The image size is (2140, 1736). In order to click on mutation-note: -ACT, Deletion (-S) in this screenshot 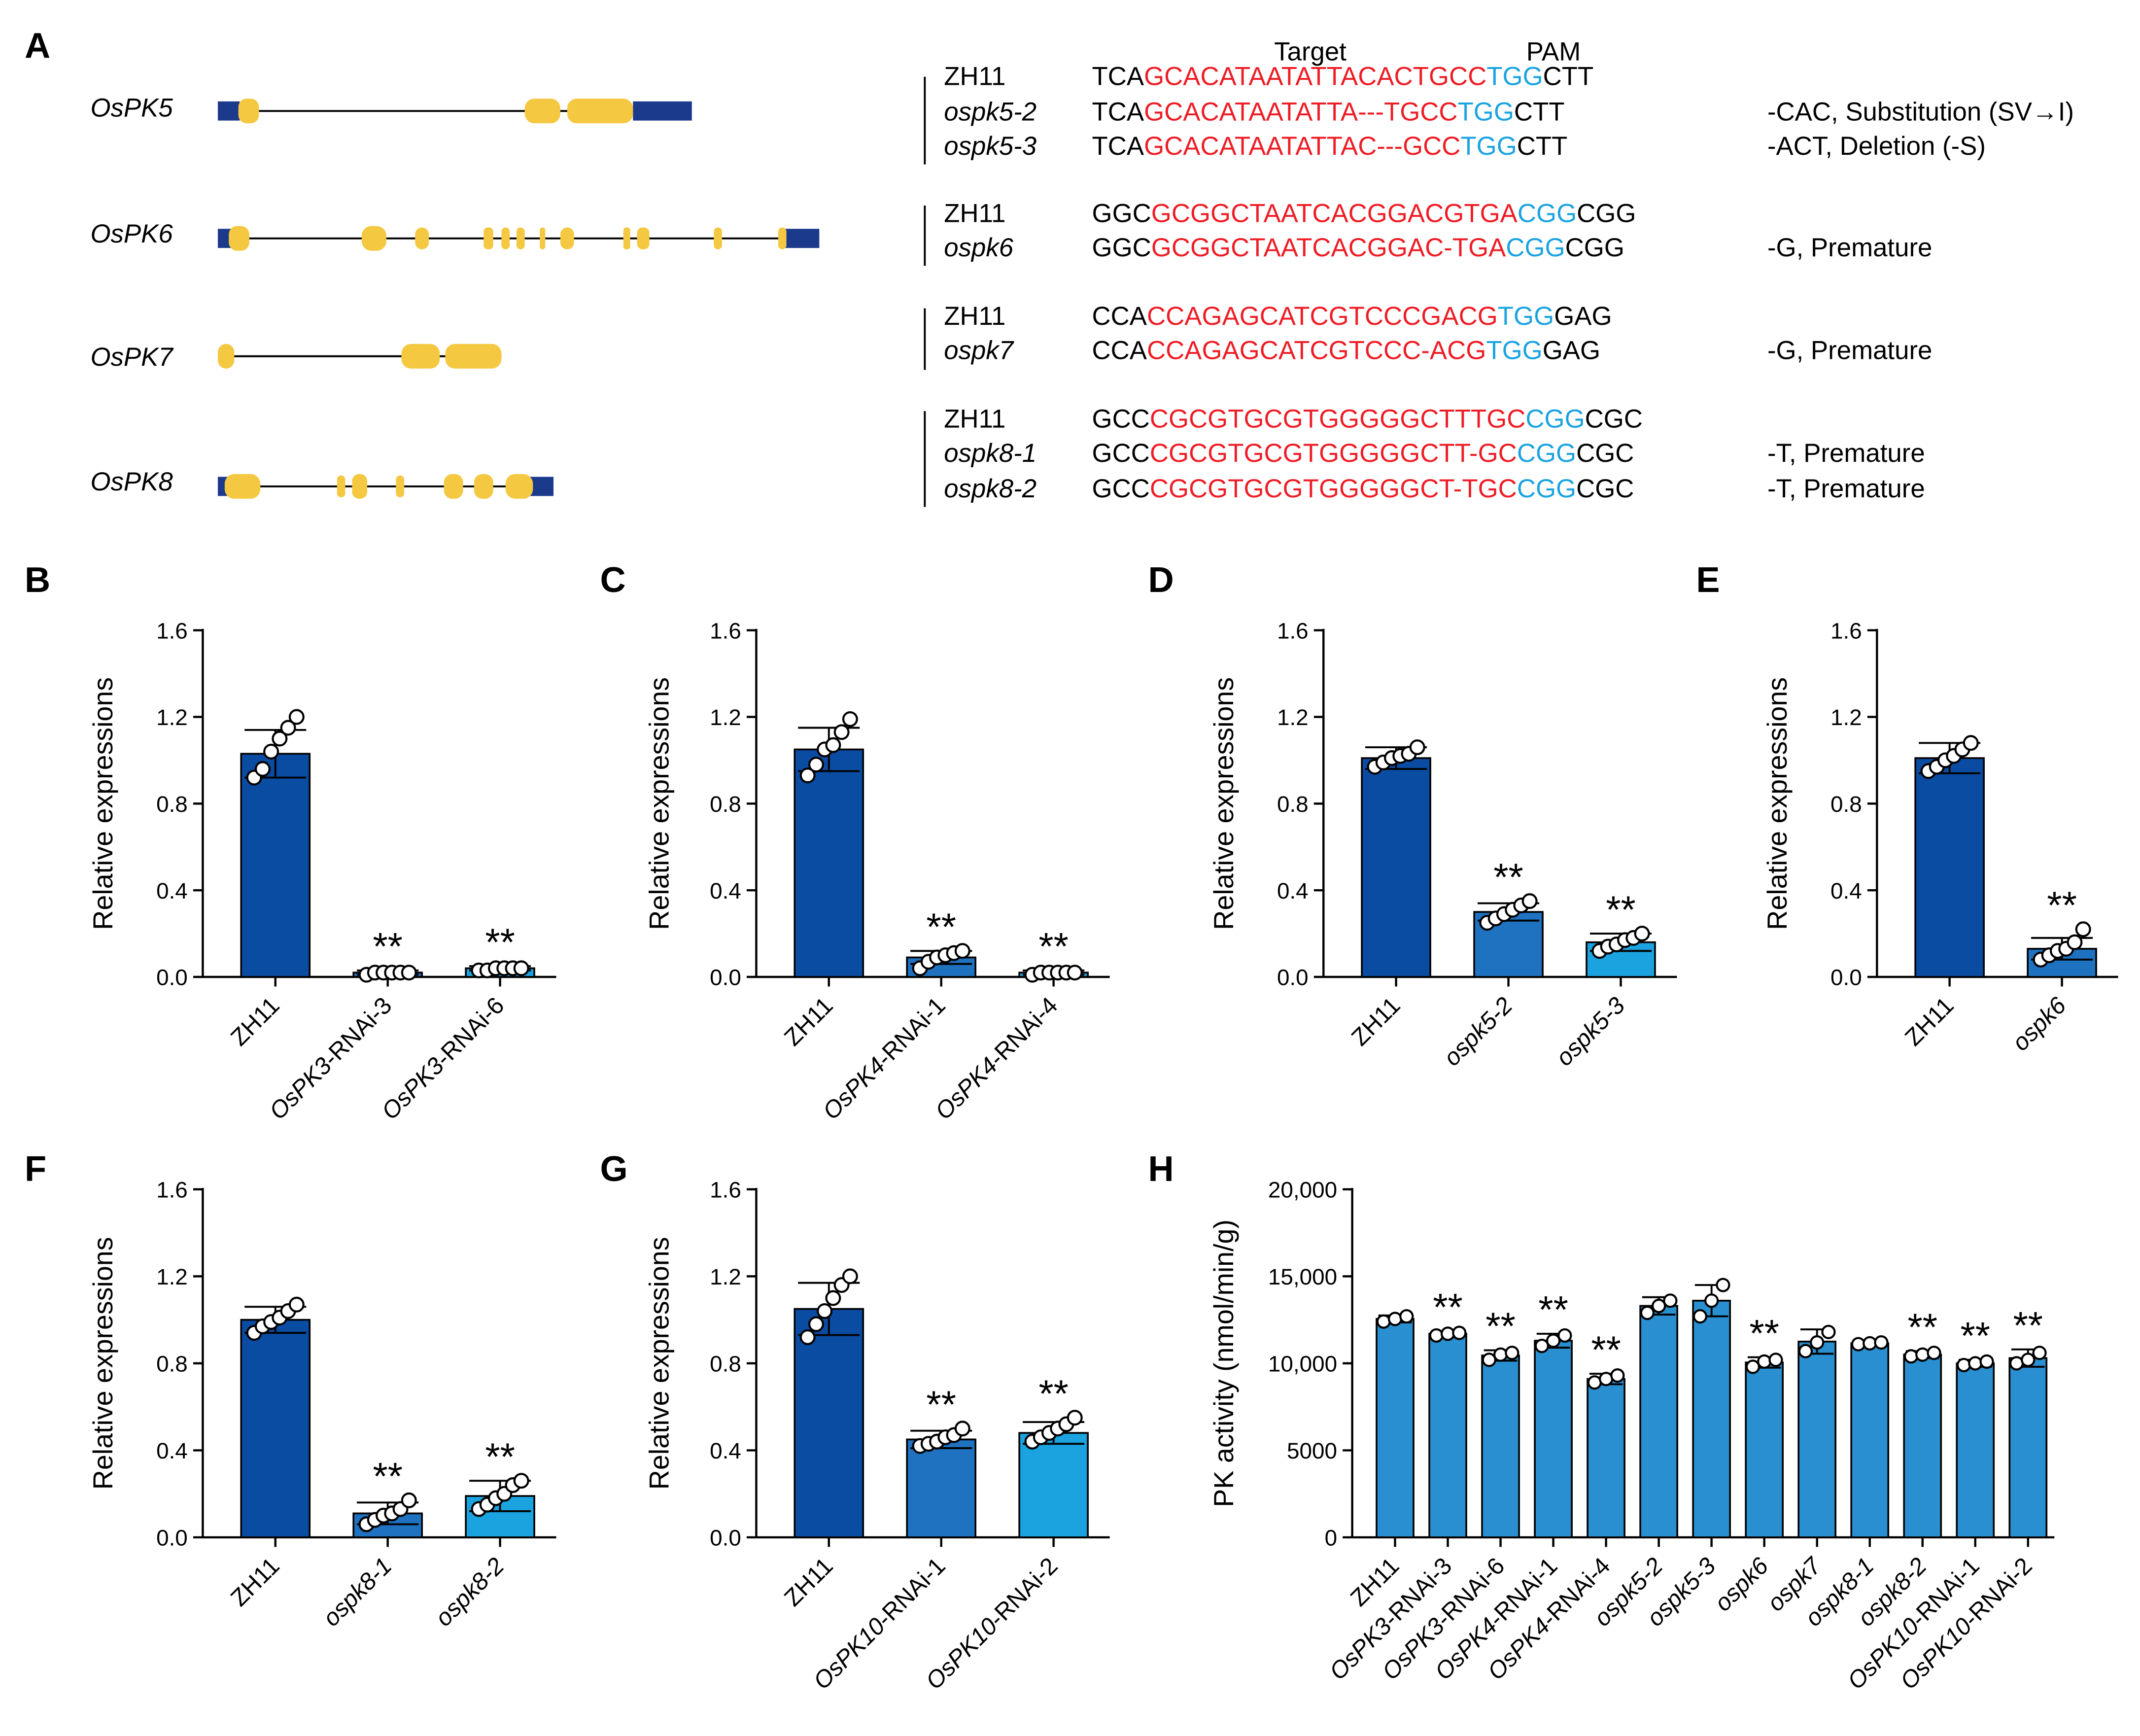, I will do `click(1876, 146)`.